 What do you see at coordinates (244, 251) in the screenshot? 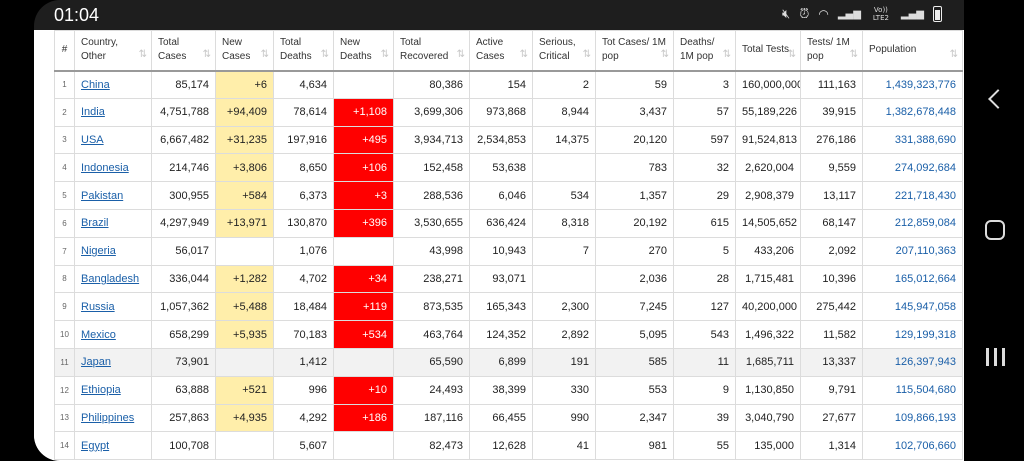
I see `cell-new-cases` at bounding box center [244, 251].